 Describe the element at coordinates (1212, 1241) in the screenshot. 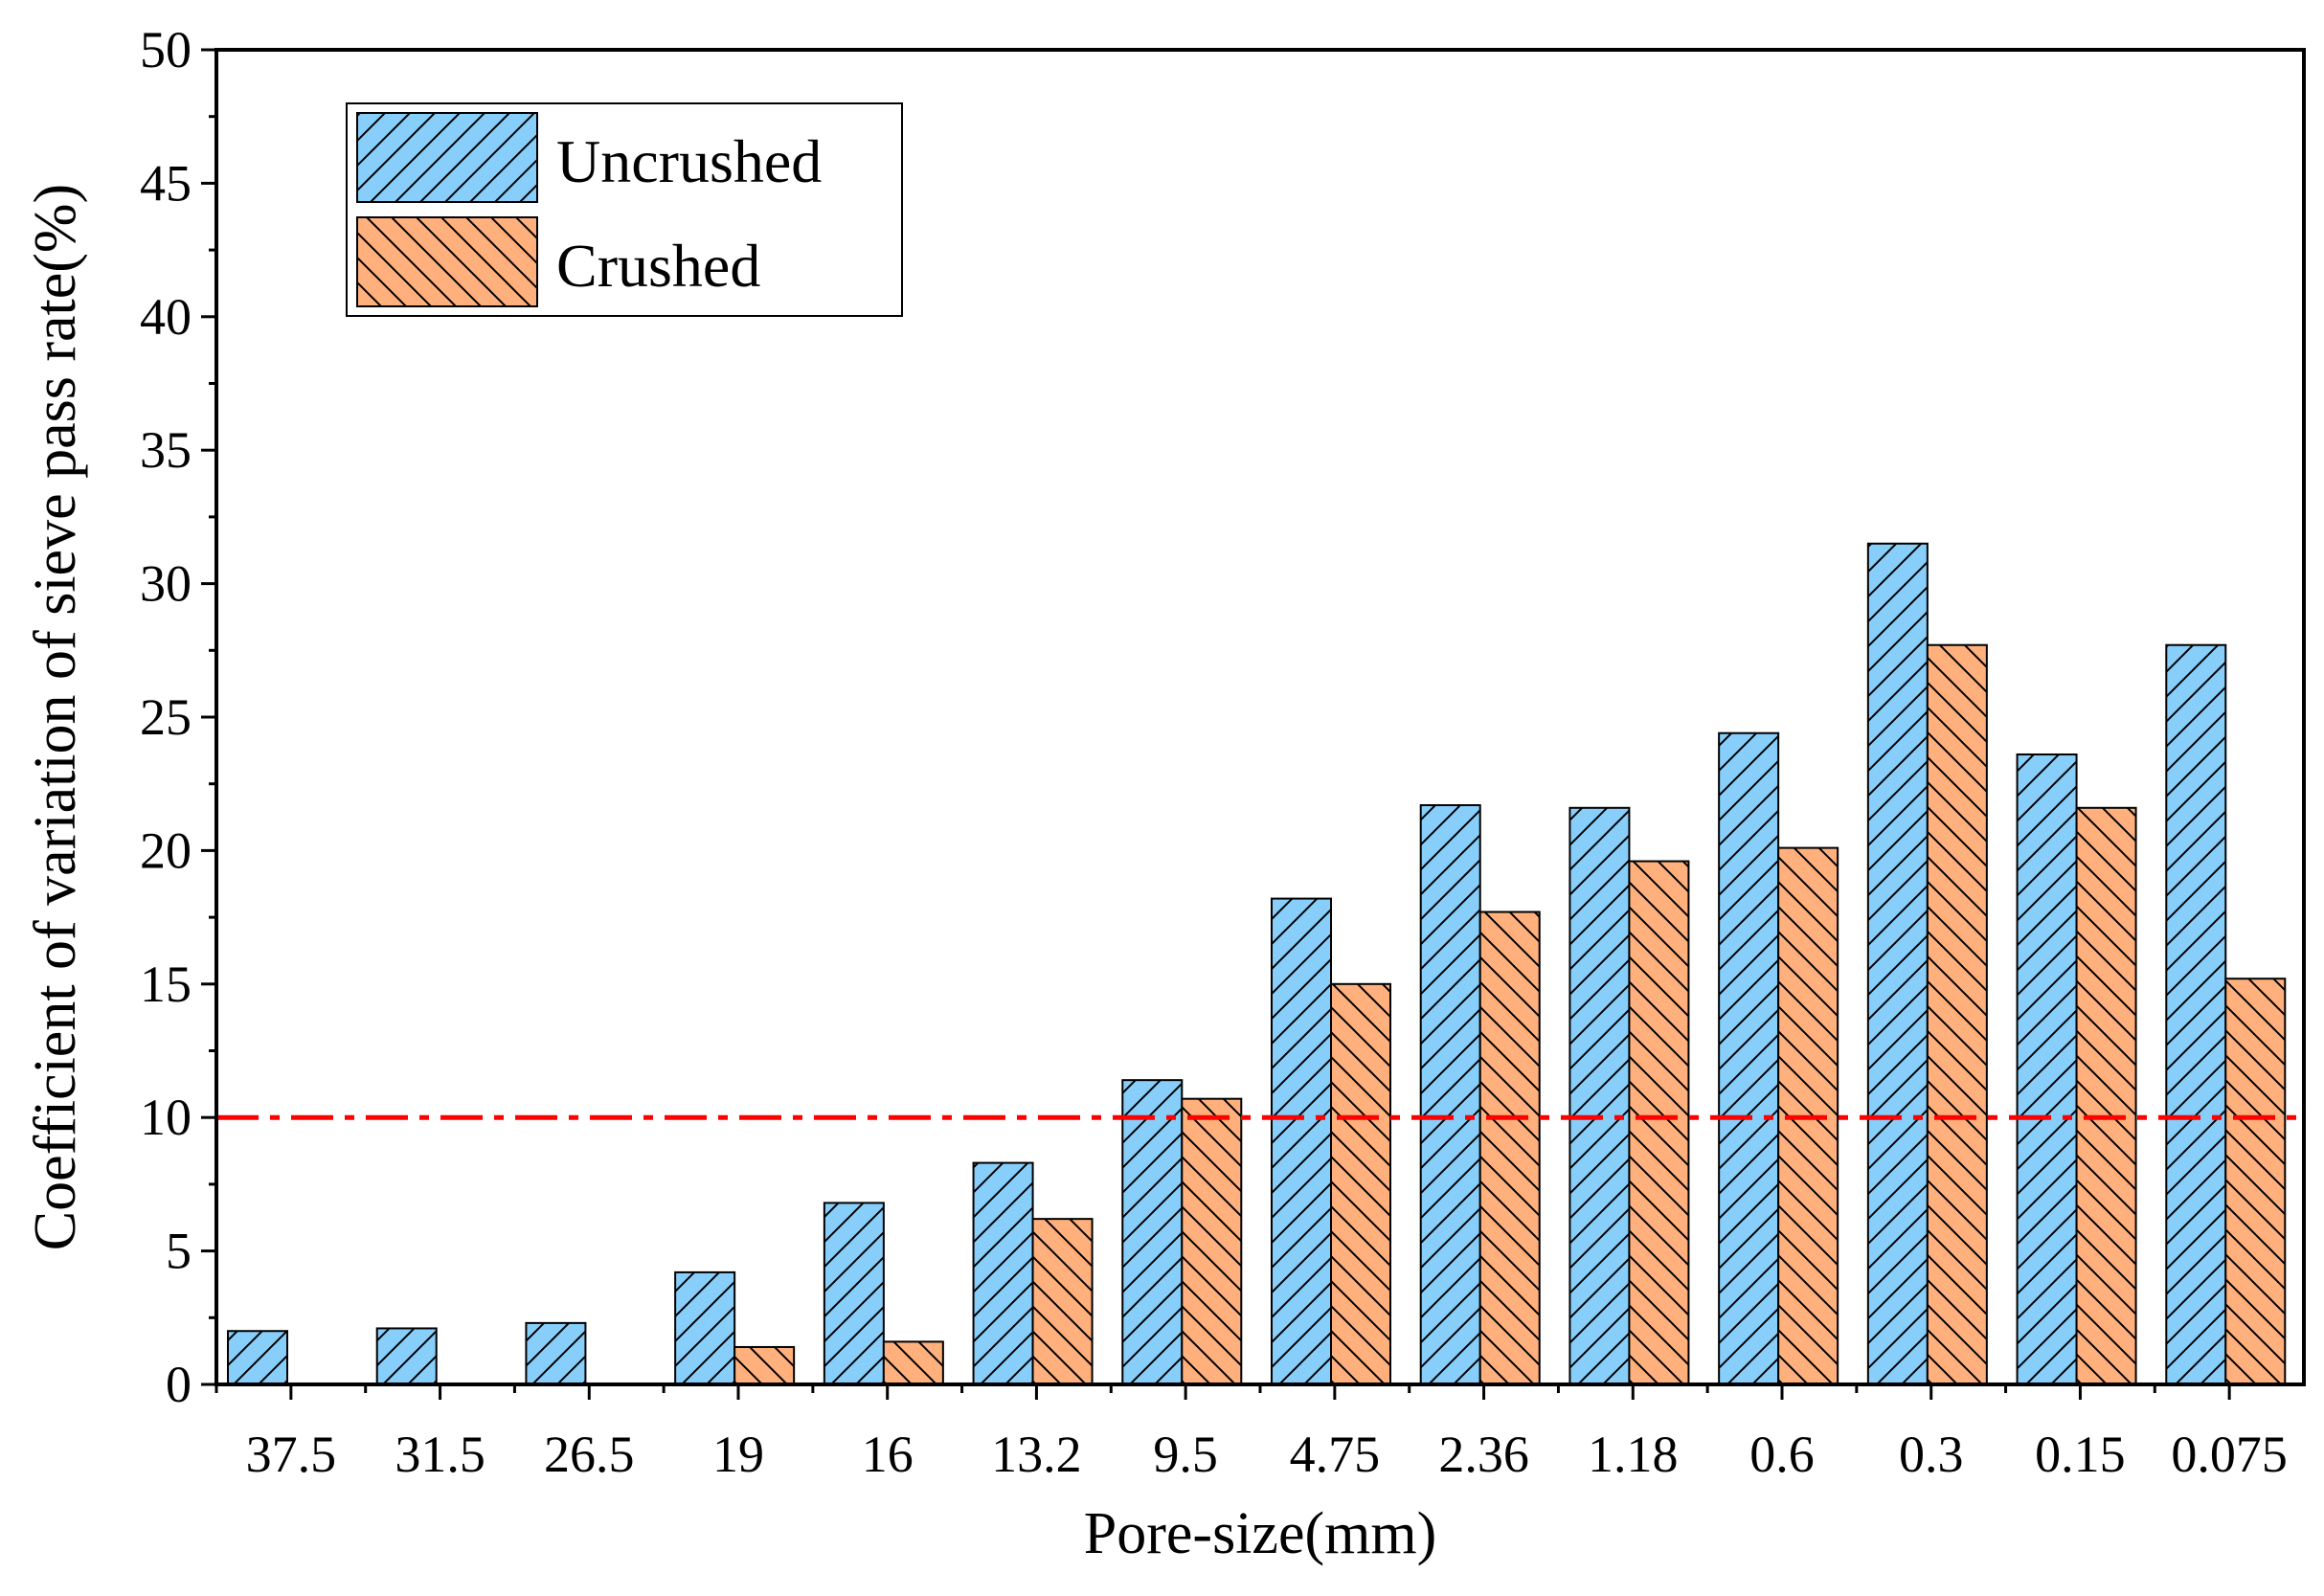

I see `bar-hatch-crushed-9.5` at that location.